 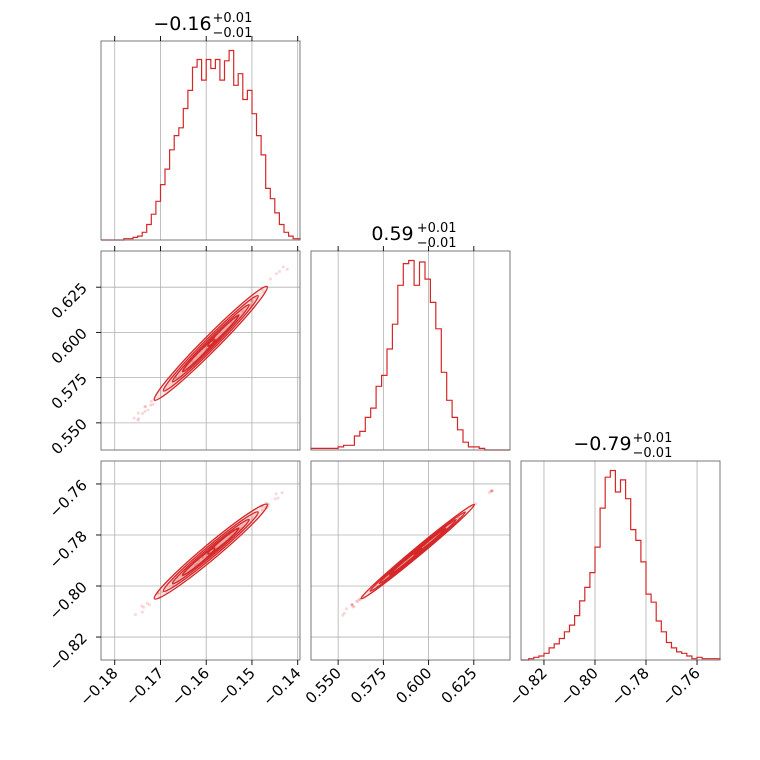 What do you see at coordinates (437, 243) in the screenshot?
I see `hist-panel-2-title-minus: −0.01` at bounding box center [437, 243].